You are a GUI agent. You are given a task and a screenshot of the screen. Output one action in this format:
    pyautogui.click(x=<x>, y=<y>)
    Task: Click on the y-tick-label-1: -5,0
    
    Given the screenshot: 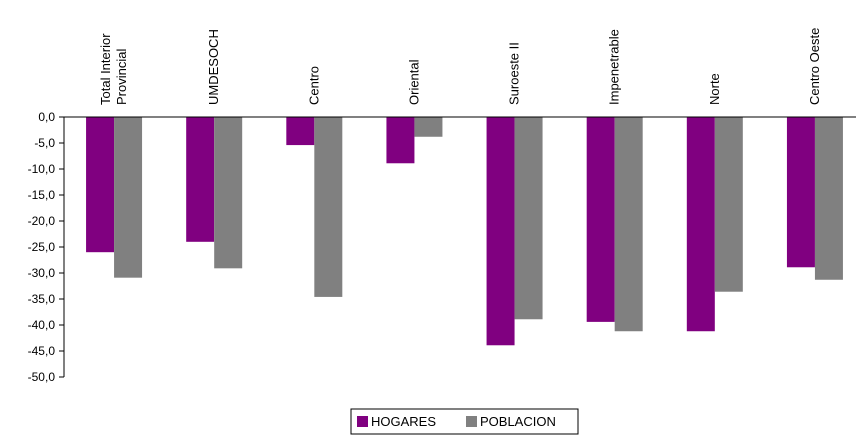 What is the action you would take?
    pyautogui.click(x=44, y=143)
    